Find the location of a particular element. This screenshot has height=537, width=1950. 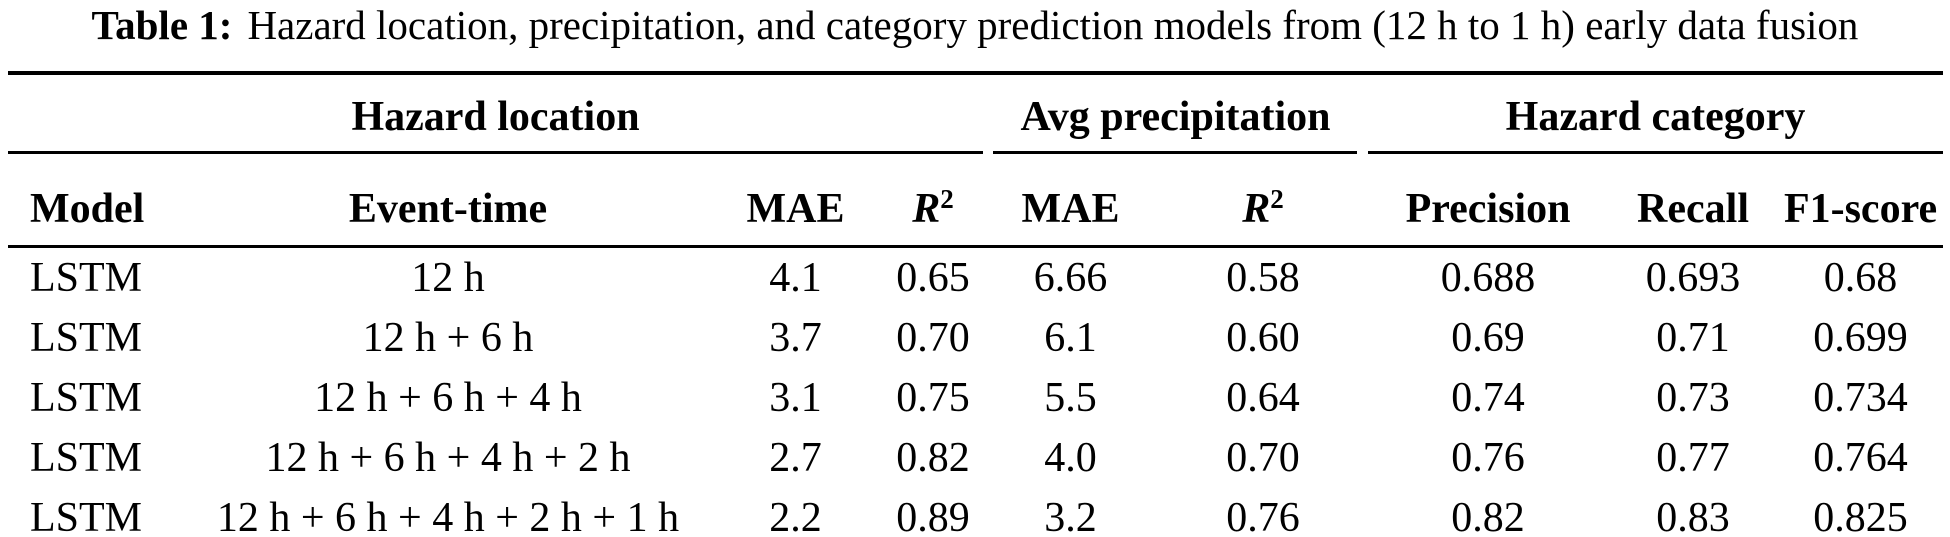

group-header-avg-precipitation: Avg precipitation is located at coordinates (1175, 117).